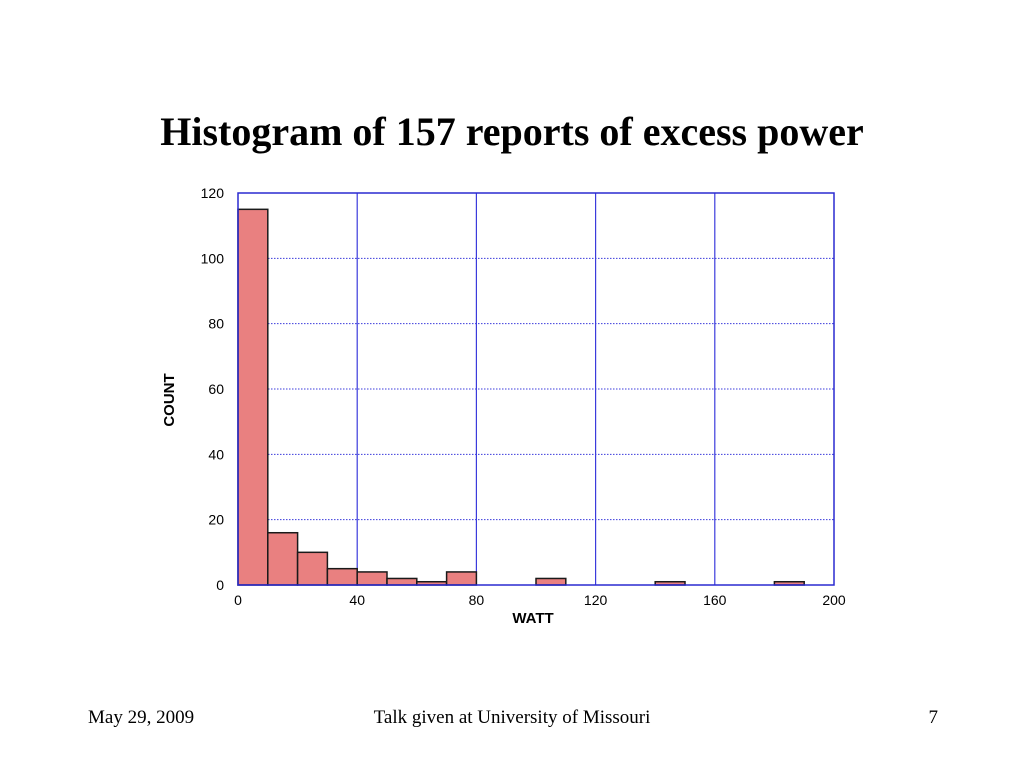 This screenshot has height=768, width=1024. What do you see at coordinates (477, 600) in the screenshot?
I see `x-tick-label: 80` at bounding box center [477, 600].